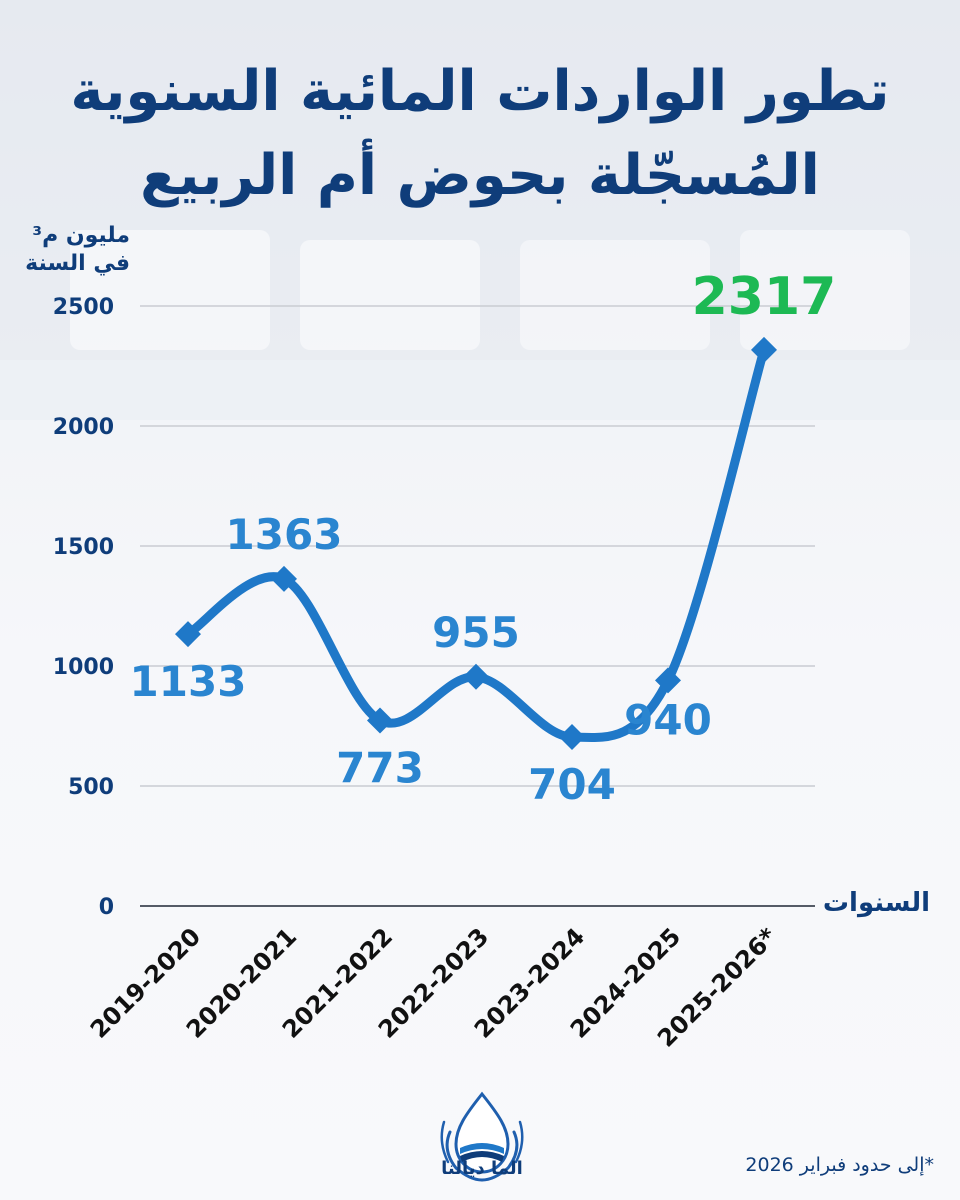 Image resolution: width=960 pixels, height=1200 pixels. I want to click on y-tick-label: 2000, so click(83, 427).